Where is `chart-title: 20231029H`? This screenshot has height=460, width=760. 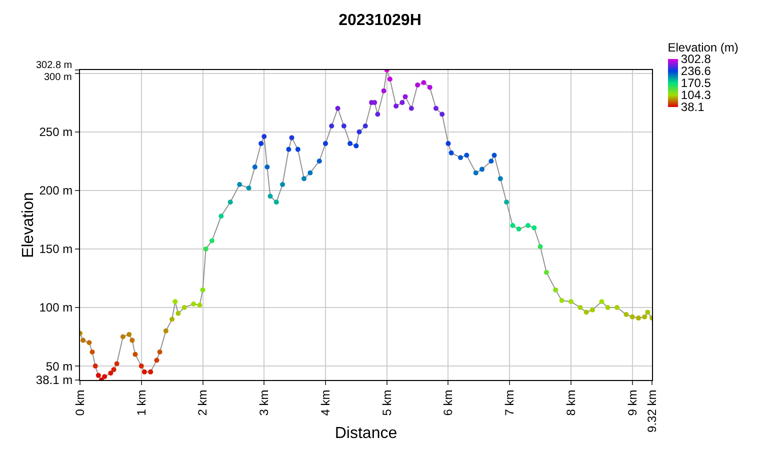
chart-title: 20231029H is located at coordinates (380, 20).